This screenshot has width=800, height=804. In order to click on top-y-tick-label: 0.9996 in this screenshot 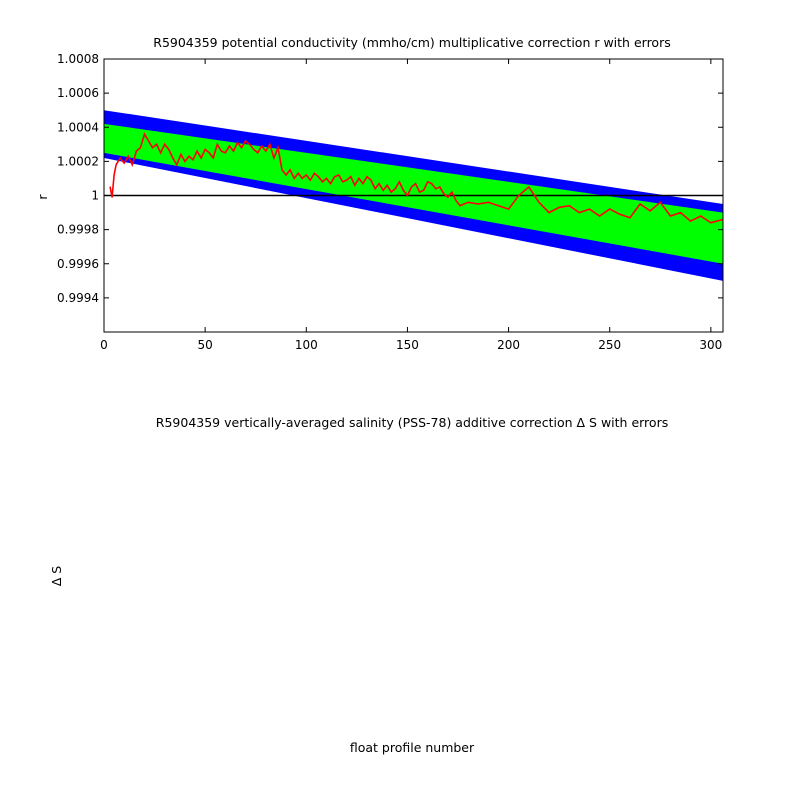, I will do `click(78, 264)`.